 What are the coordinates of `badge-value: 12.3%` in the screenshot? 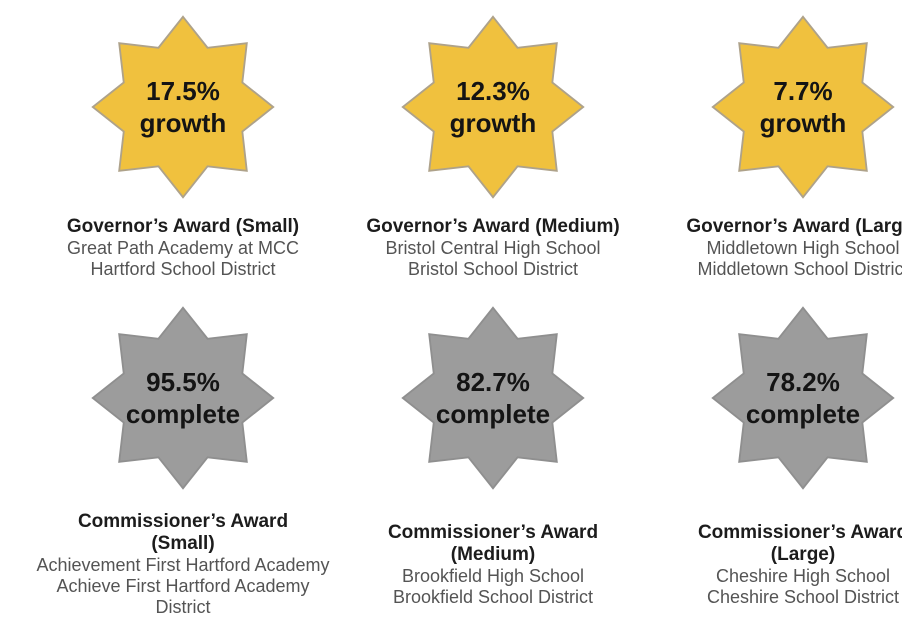 It's located at (493, 91).